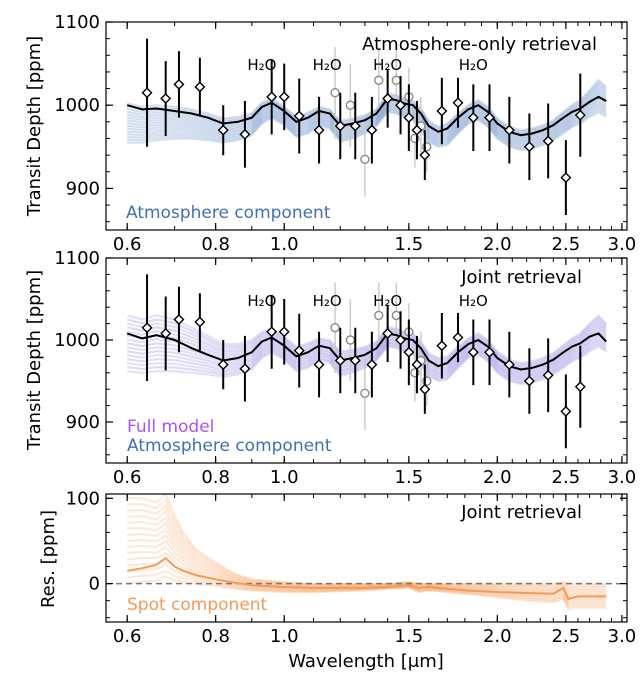  Describe the element at coordinates (48, 559) in the screenshot. I see `y-axis-label: Res. [ppm]` at that location.